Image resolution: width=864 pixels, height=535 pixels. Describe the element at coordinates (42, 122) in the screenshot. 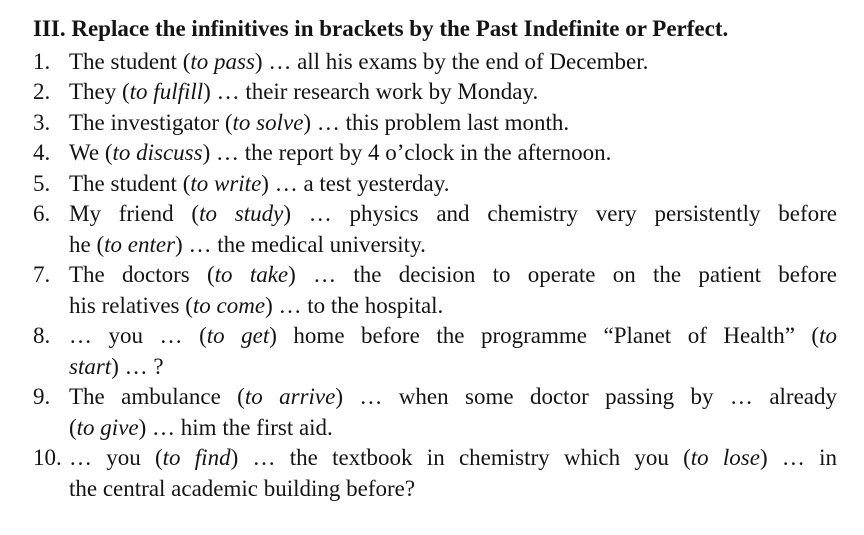

I see `item-number: 3.` at that location.